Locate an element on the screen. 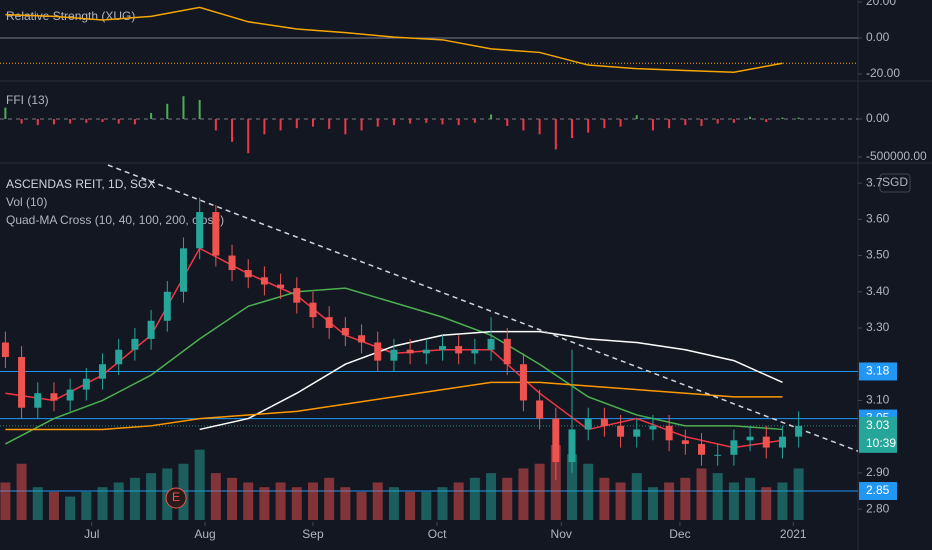  x-tick-label: Sep is located at coordinates (313, 534).